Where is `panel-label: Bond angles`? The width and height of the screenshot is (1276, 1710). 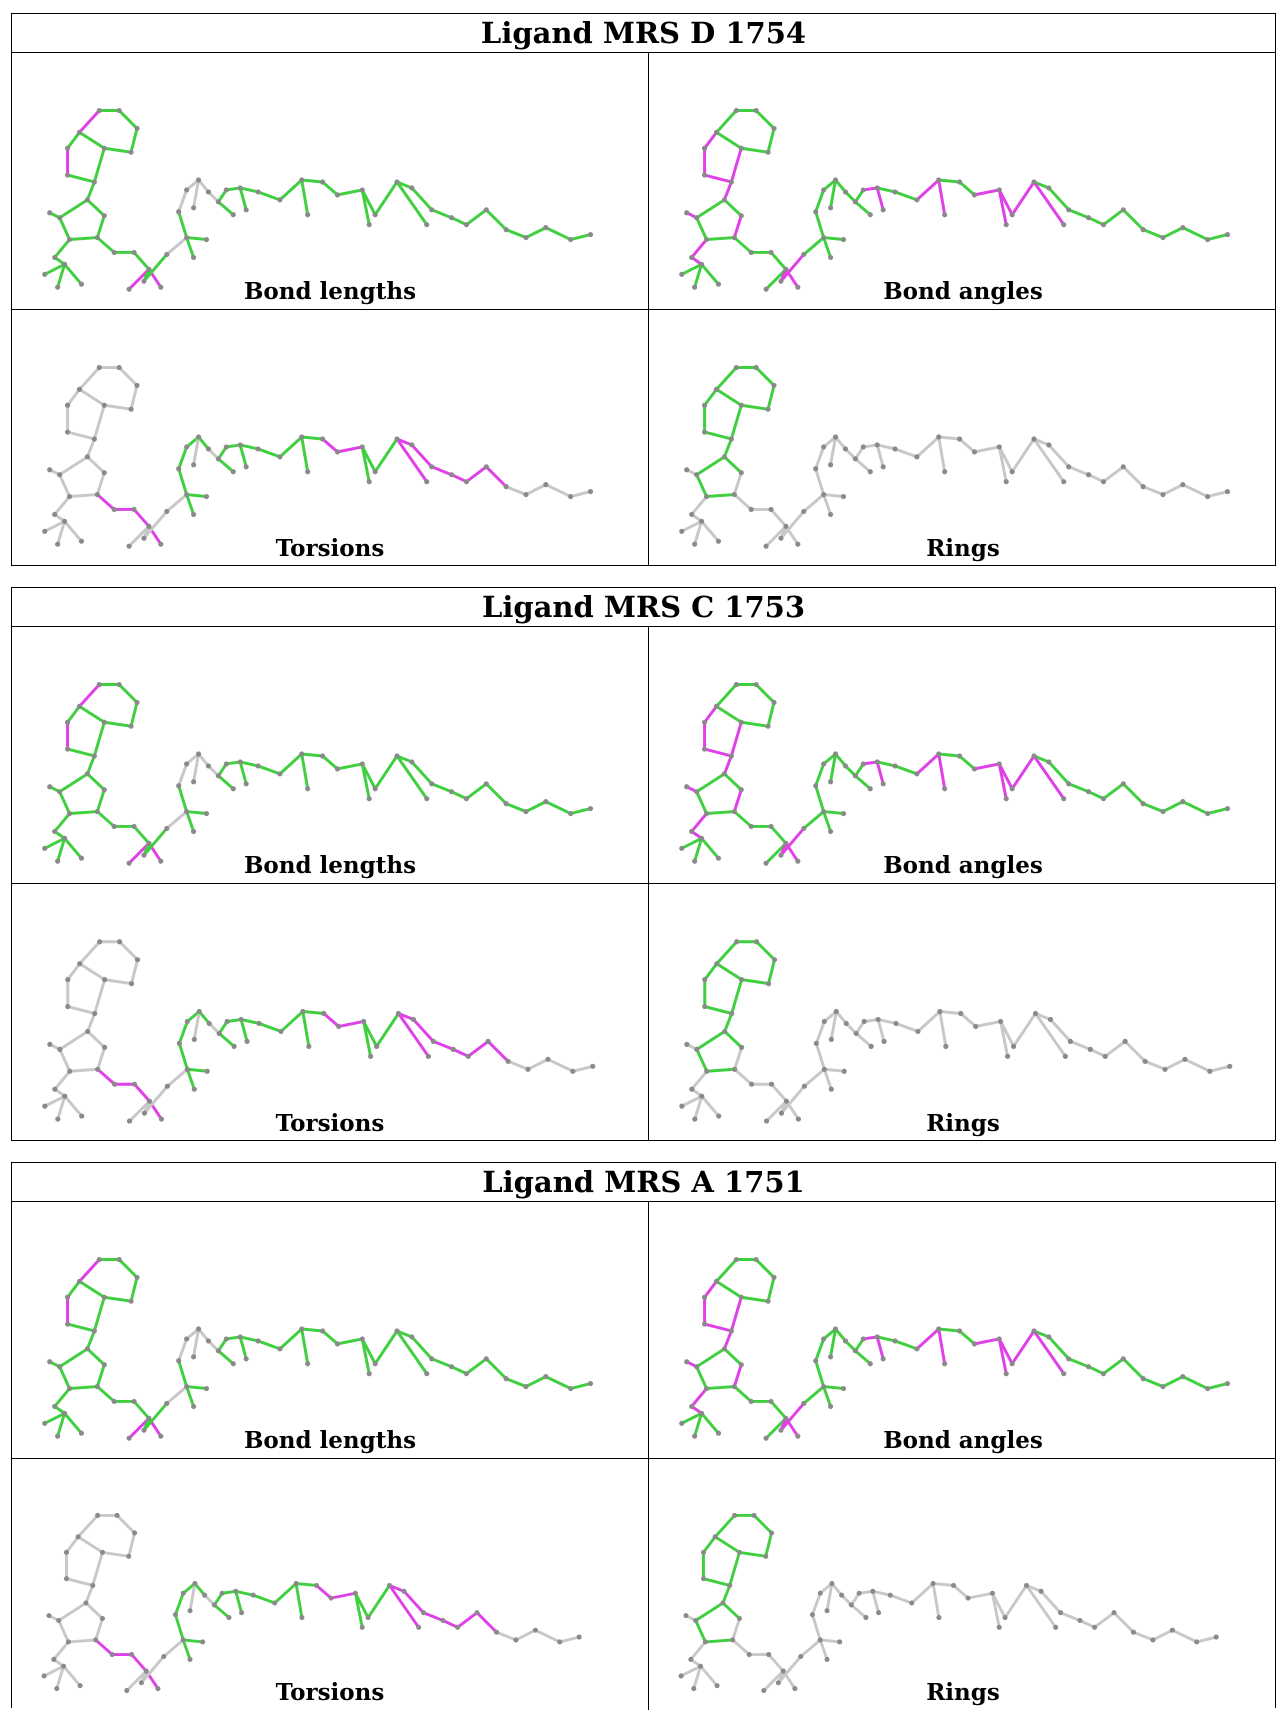
panel-label: Bond angles is located at coordinates (963, 291).